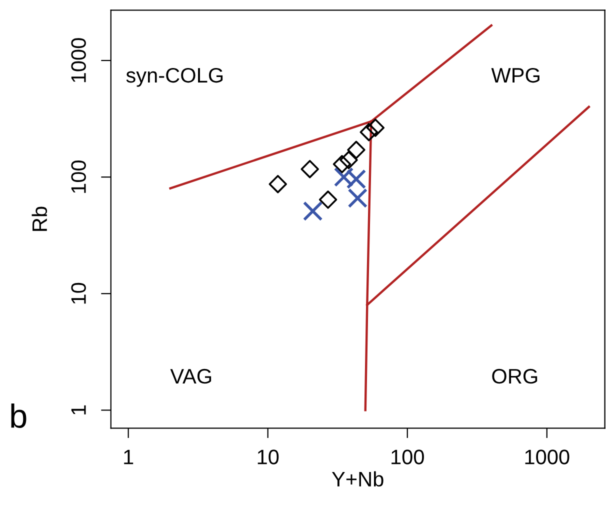 This screenshot has width=606, height=511. Describe the element at coordinates (515, 75) in the screenshot. I see `annotation: WPG` at that location.